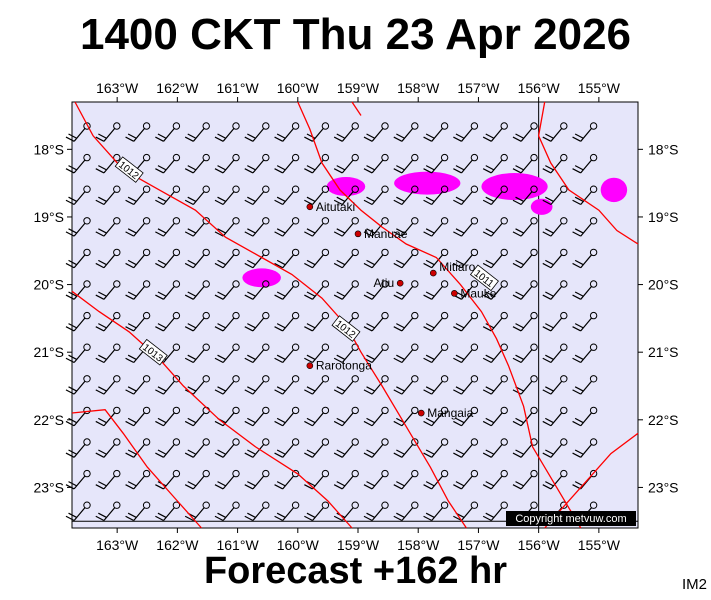 This screenshot has height=600, width=711. What do you see at coordinates (539, 88) in the screenshot?
I see `lon-label-top: 156°W` at bounding box center [539, 88].